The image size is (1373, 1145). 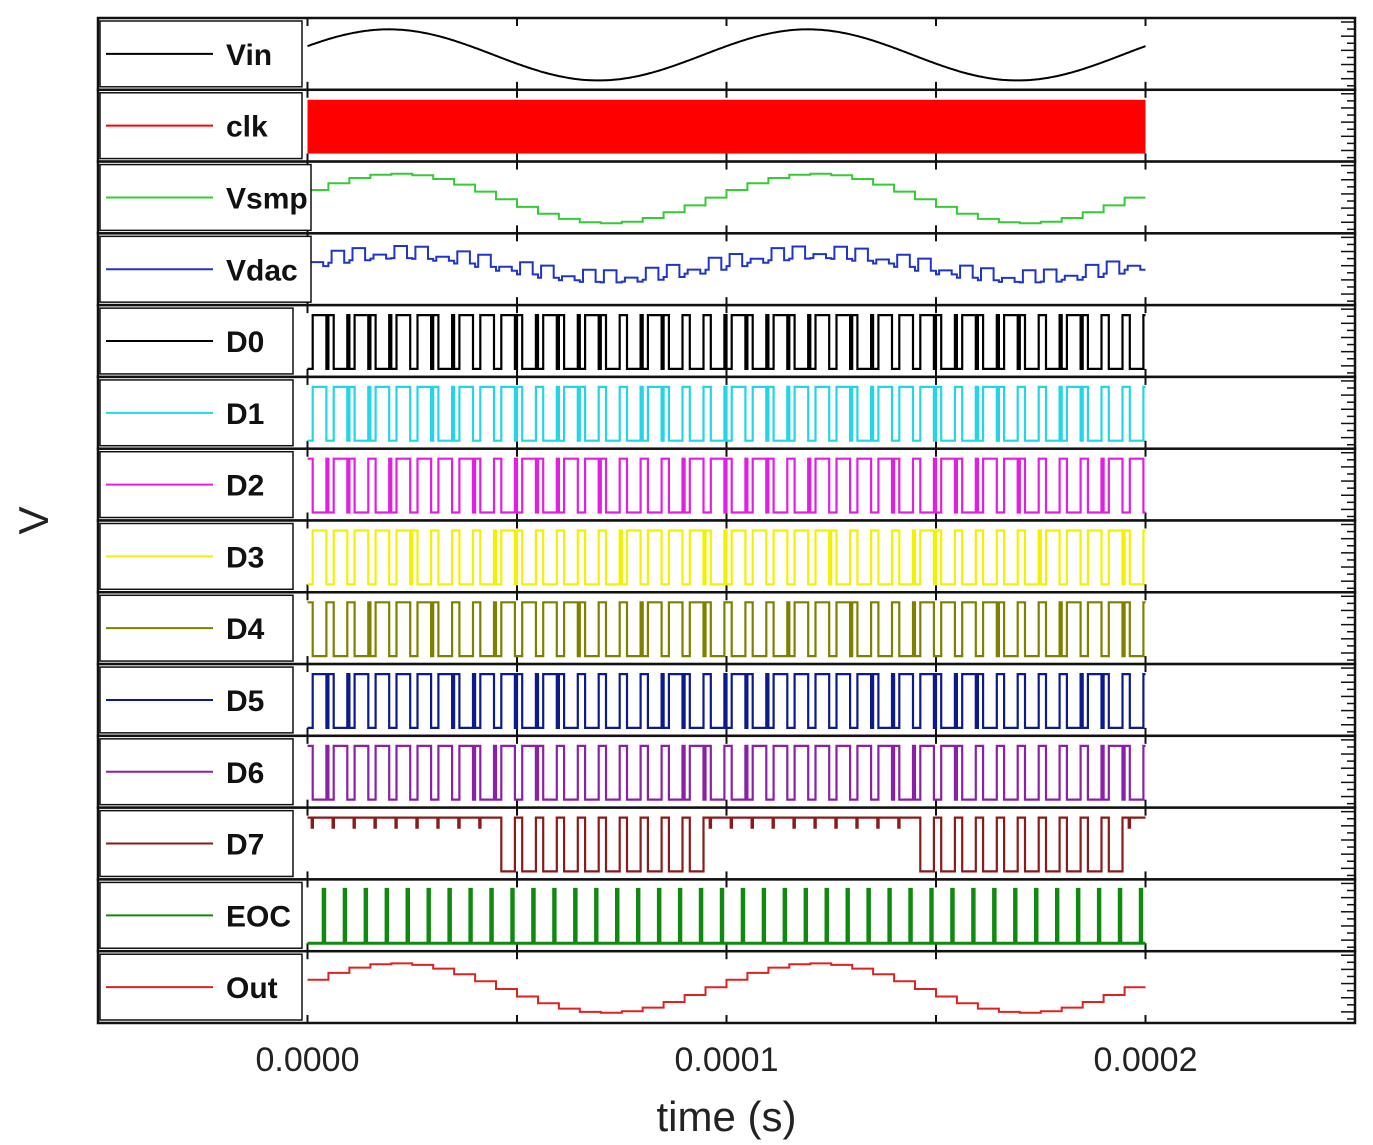 What do you see at coordinates (308, 1060) in the screenshot?
I see `x-tick-label: 0.0000` at bounding box center [308, 1060].